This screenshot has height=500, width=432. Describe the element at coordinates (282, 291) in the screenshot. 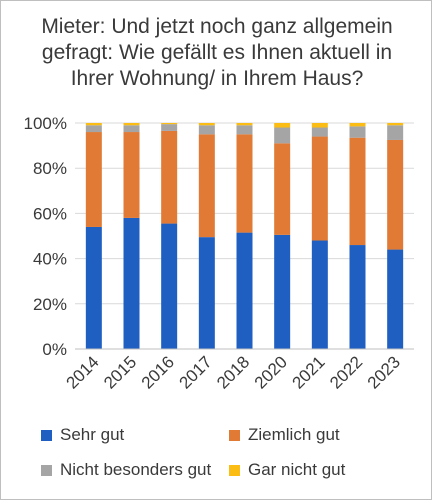

I see `bar-sehr-gut-2020` at that location.